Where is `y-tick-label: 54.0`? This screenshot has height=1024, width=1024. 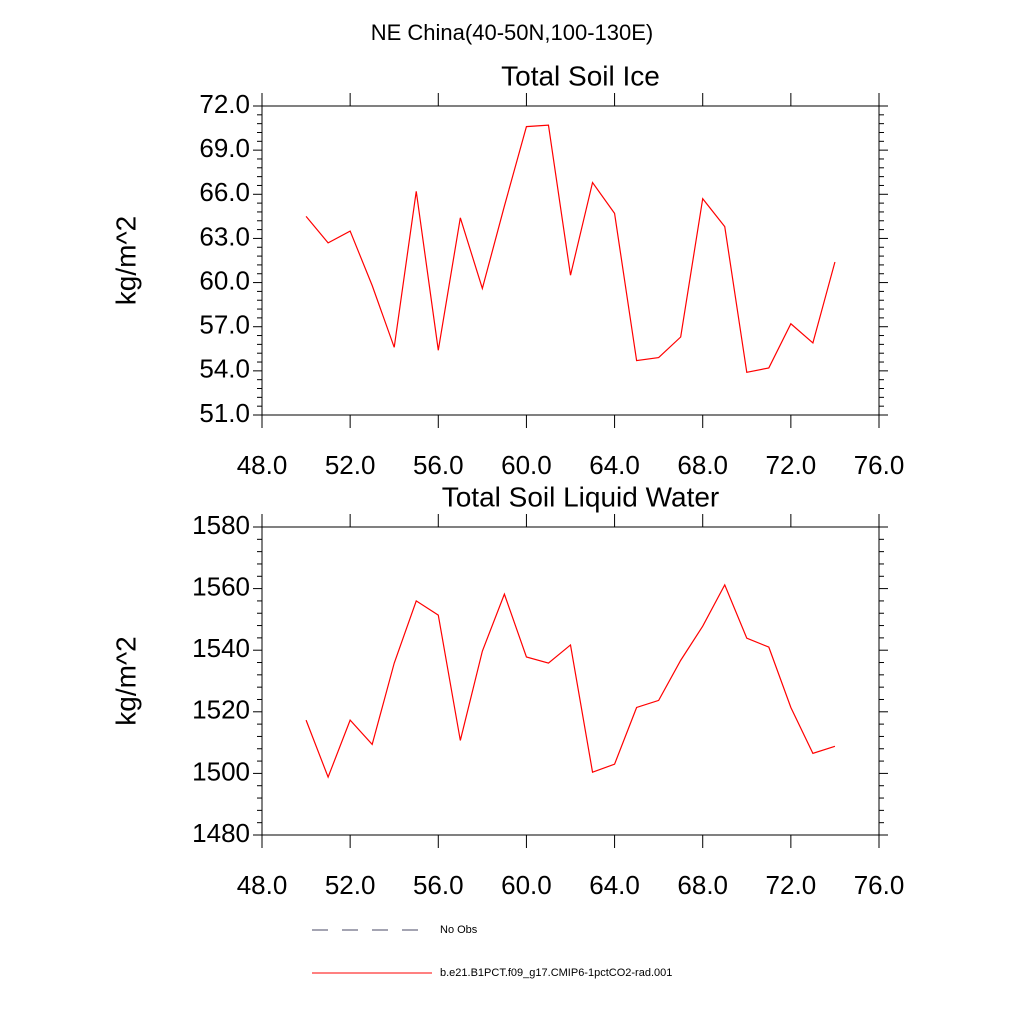
y-tick-label: 54.0 is located at coordinates (224, 369).